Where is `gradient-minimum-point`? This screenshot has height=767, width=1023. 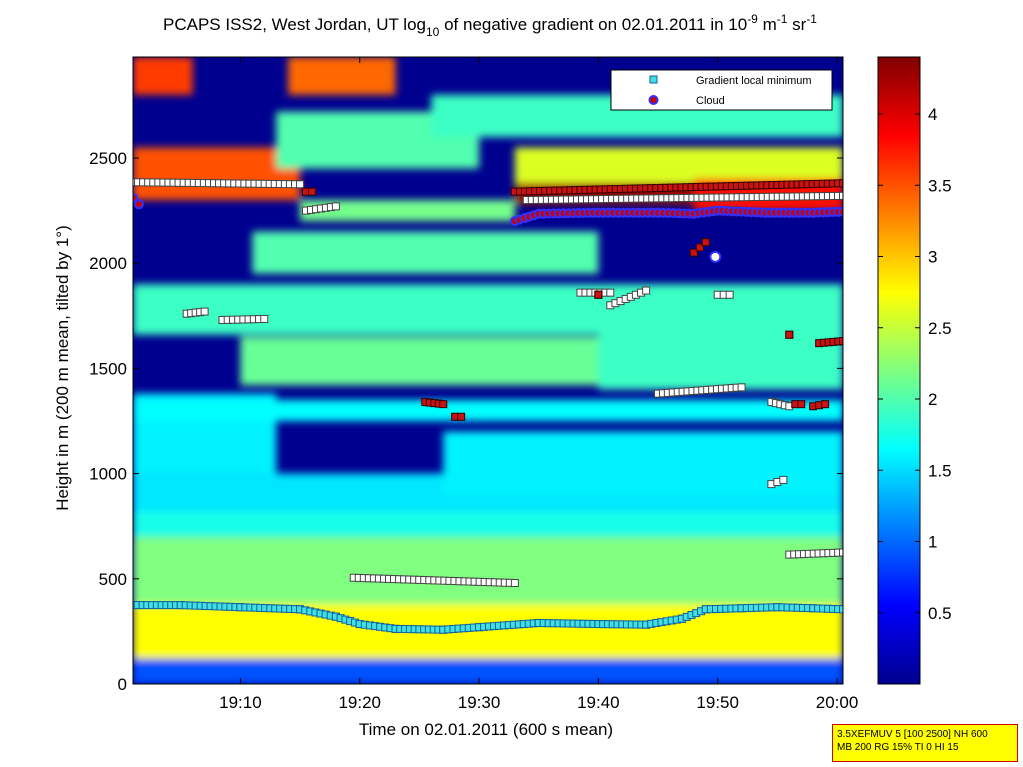
gradient-minimum-point is located at coordinates (841, 609).